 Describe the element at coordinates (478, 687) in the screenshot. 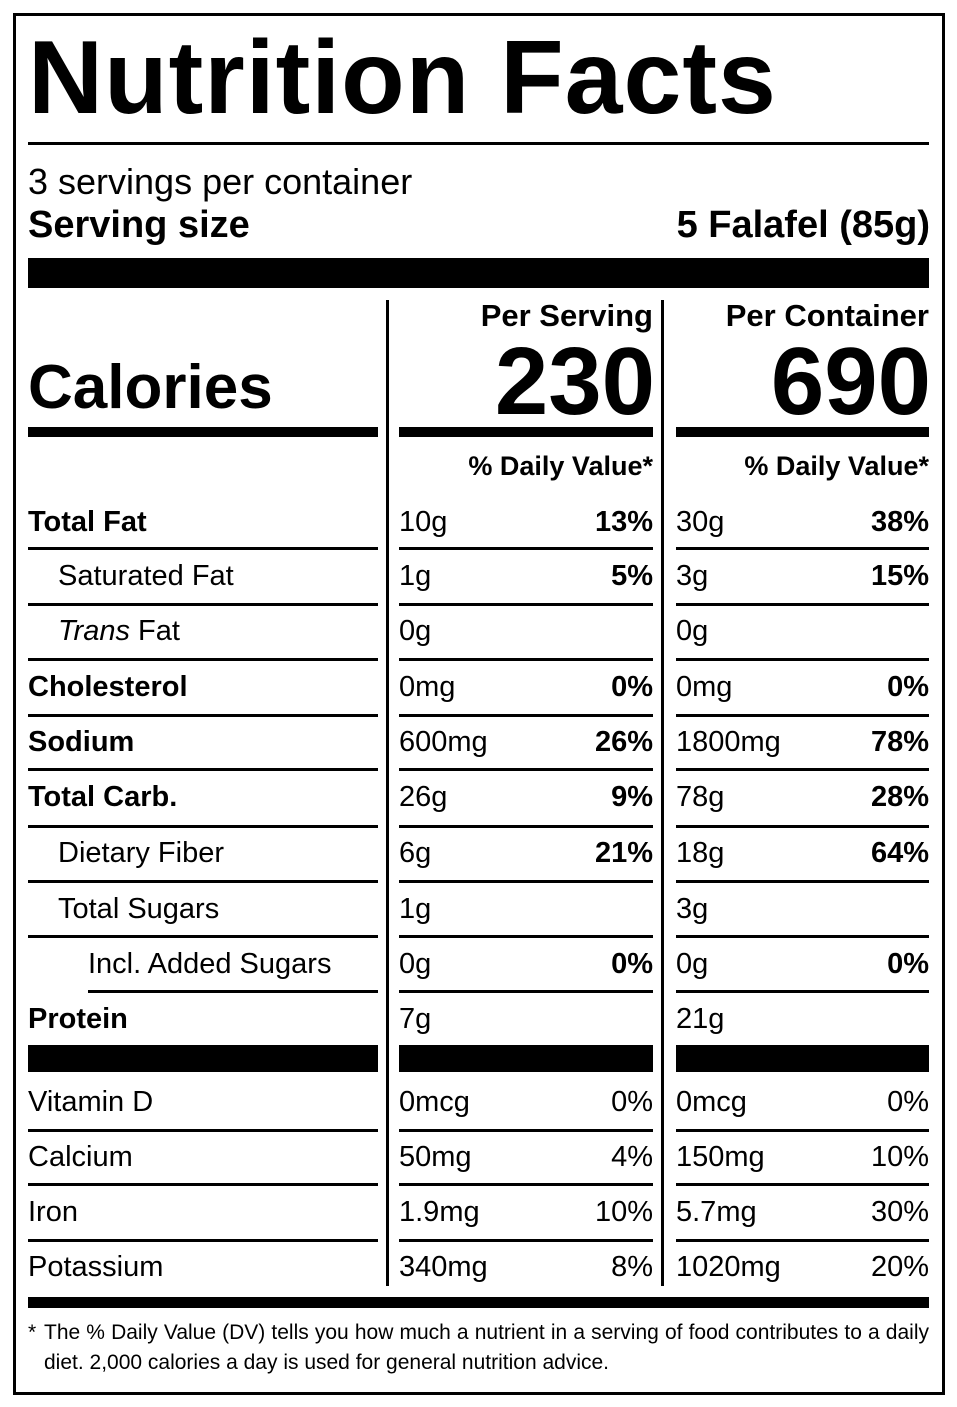

I see `nutrient-row: Cholesterol 0mg 0% 0mg 0%` at that location.